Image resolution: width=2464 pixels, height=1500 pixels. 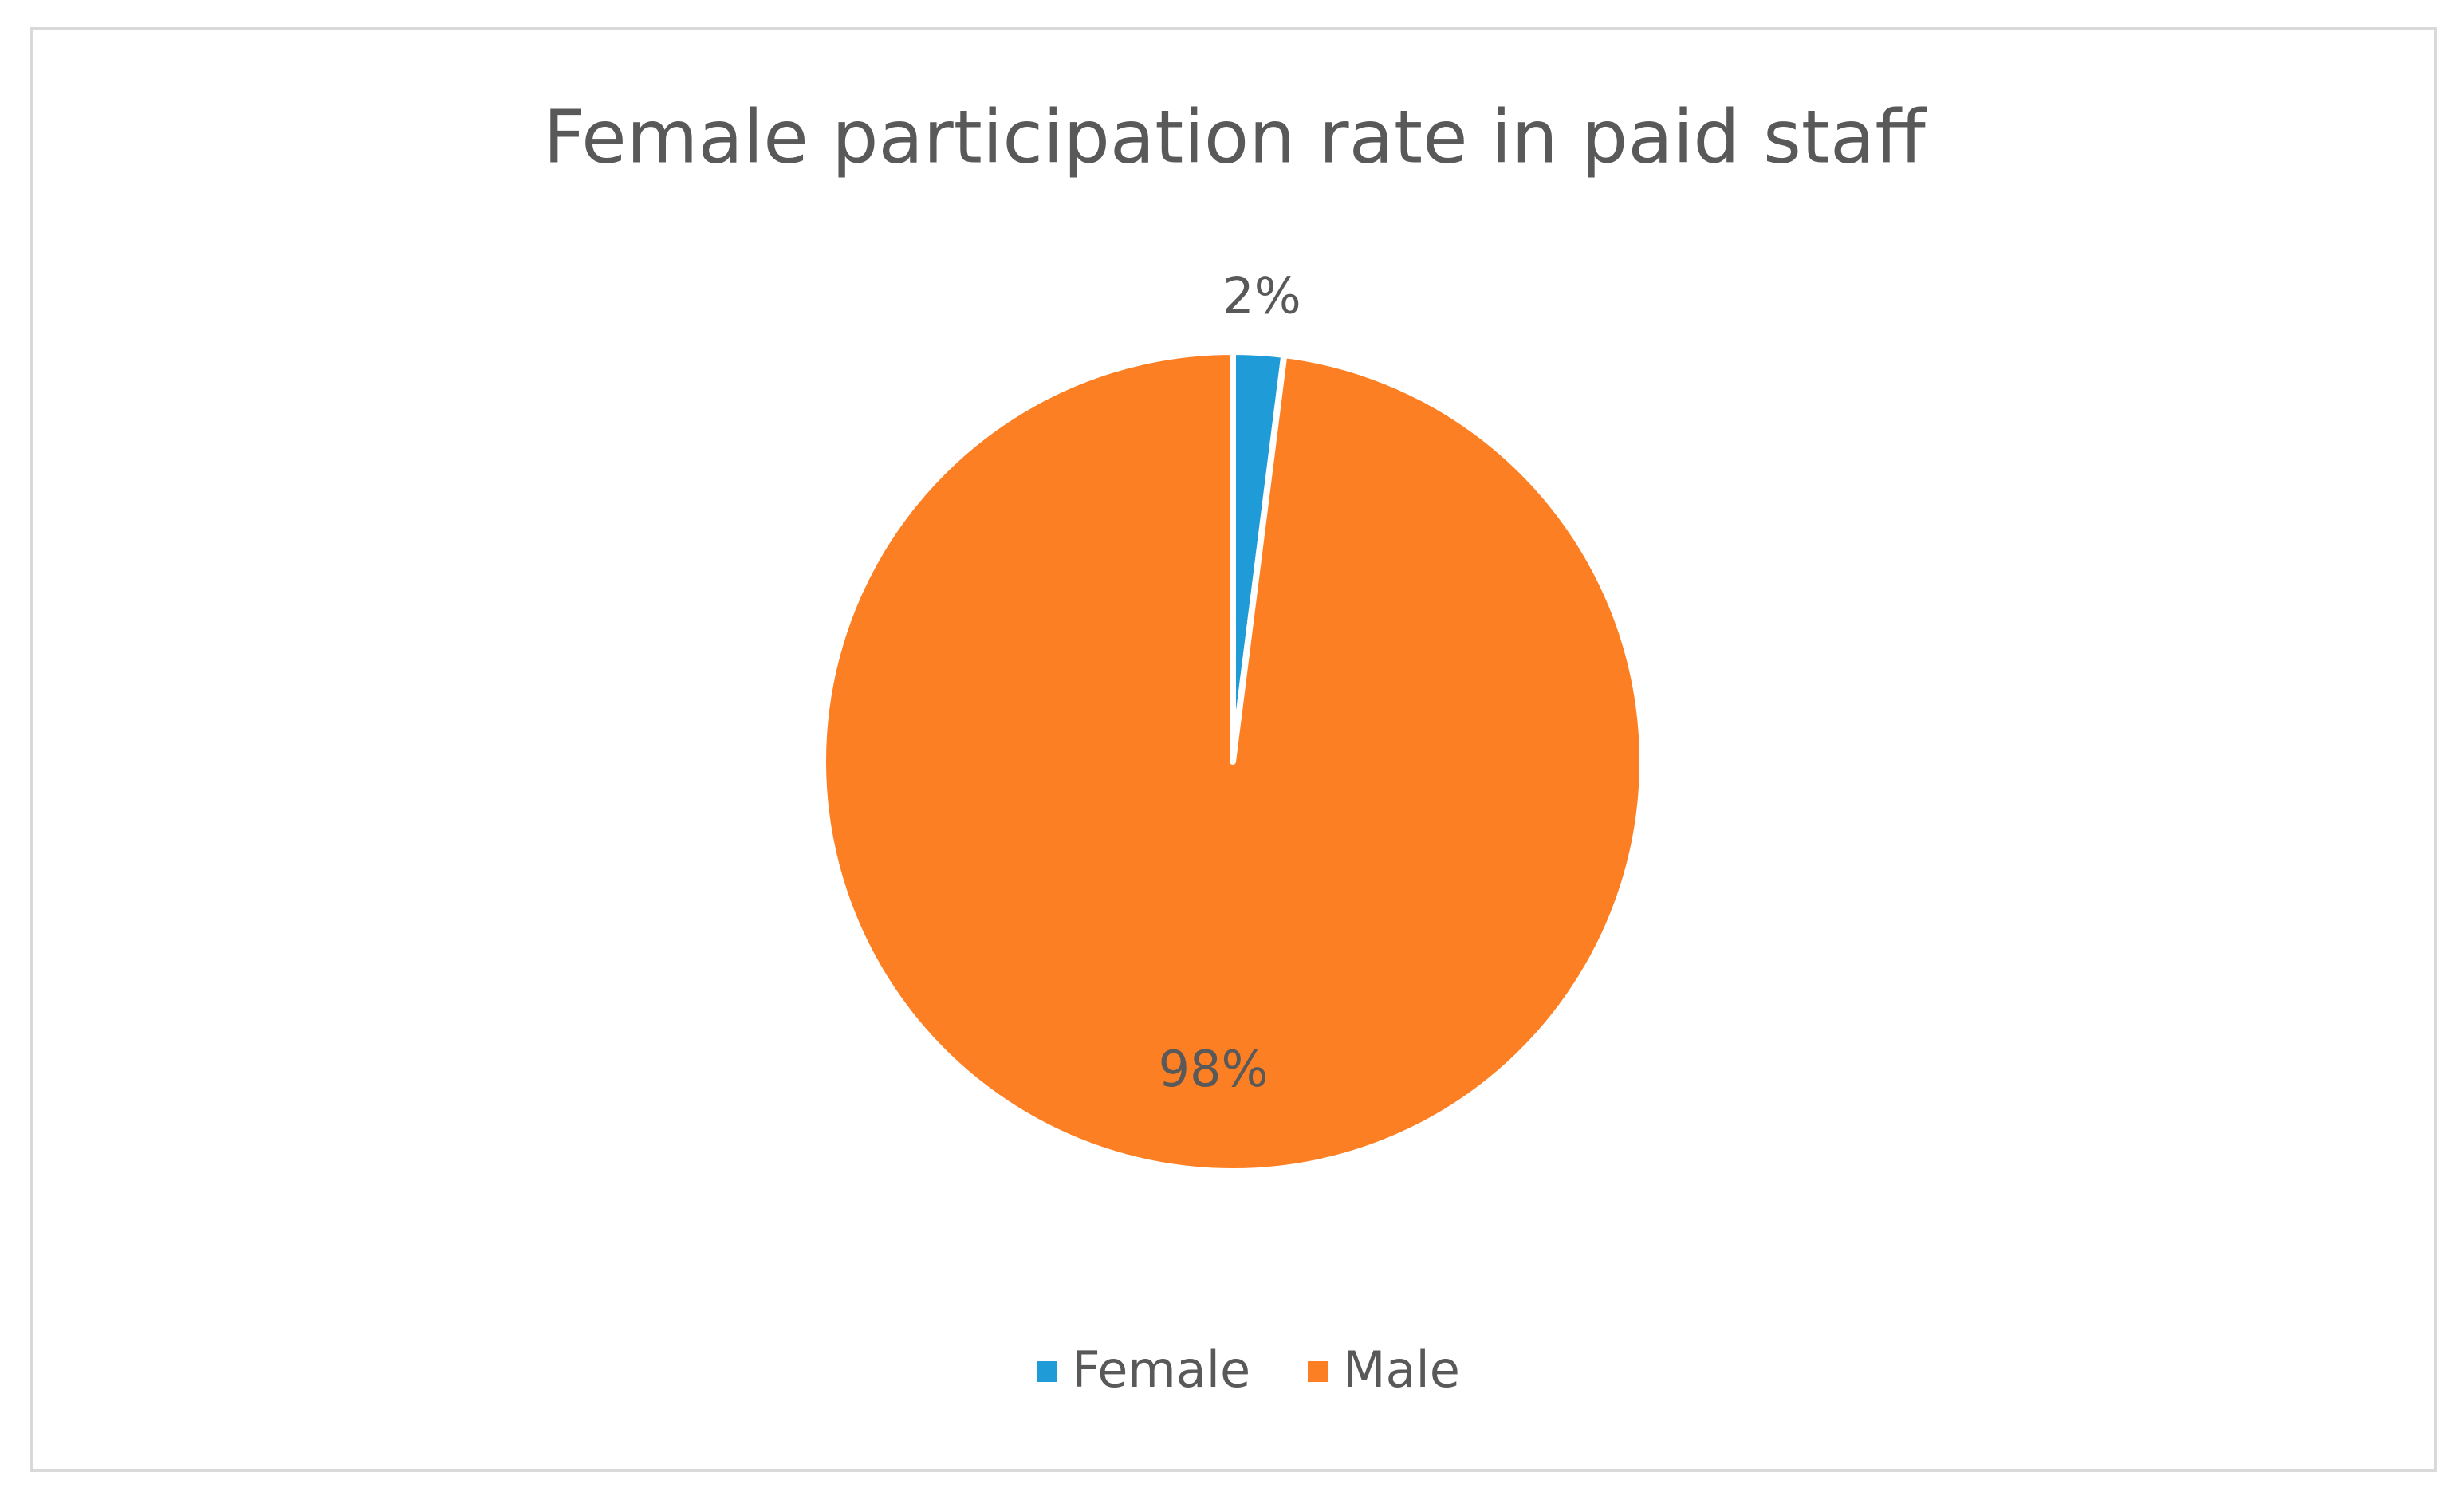 What do you see at coordinates (1401, 1370) in the screenshot?
I see `legend-label: Male` at bounding box center [1401, 1370].